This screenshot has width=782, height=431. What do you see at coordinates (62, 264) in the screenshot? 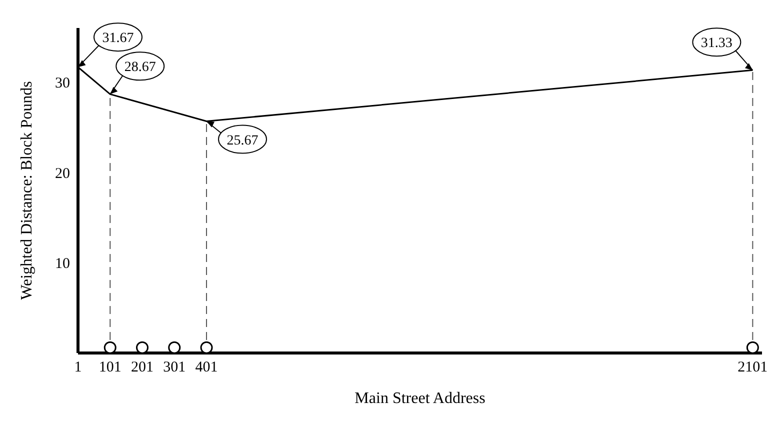
I see `y-tick-label: 10` at bounding box center [62, 264].